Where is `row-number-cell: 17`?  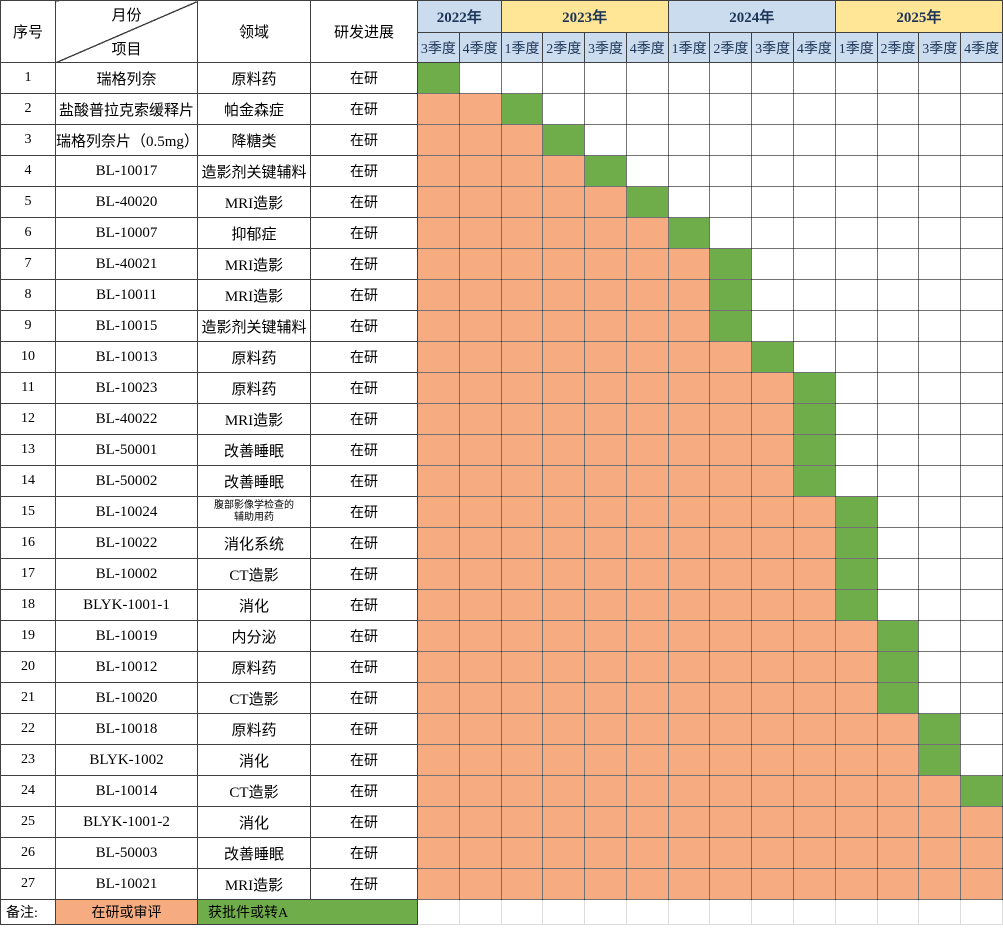
row-number-cell: 17 is located at coordinates (28, 574).